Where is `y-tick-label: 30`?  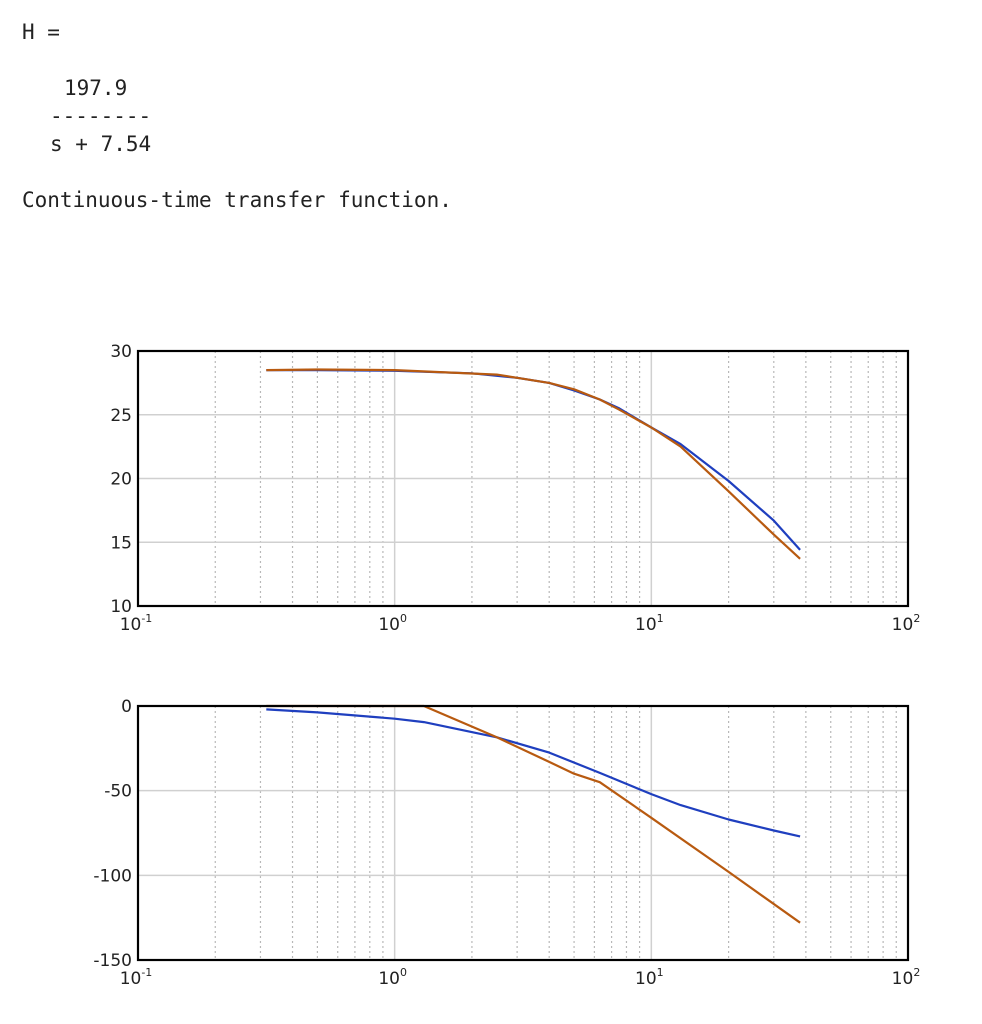
y-tick-label: 30 is located at coordinates (121, 352).